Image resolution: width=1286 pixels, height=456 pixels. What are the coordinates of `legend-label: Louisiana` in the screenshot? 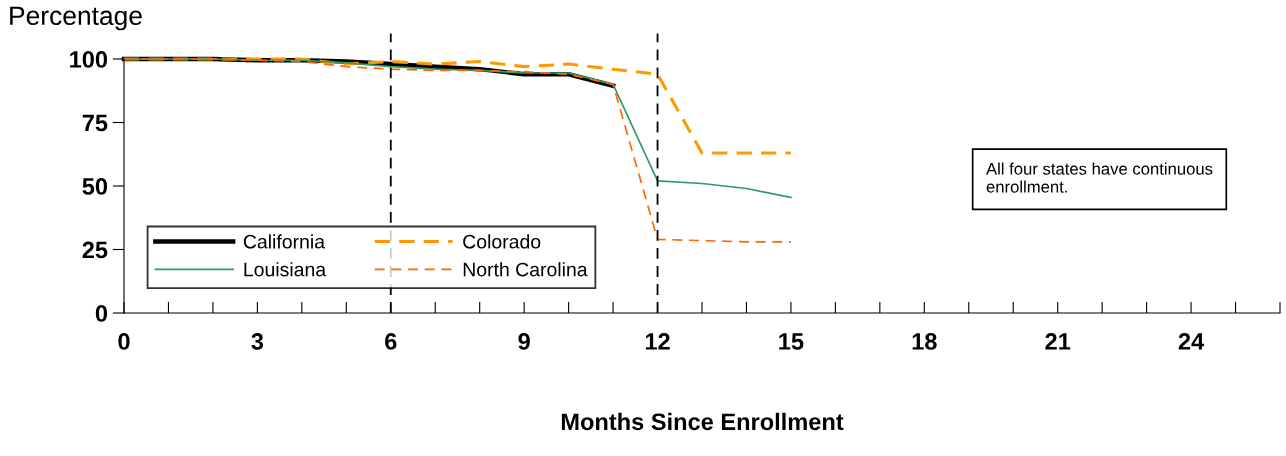 It's located at (285, 269).